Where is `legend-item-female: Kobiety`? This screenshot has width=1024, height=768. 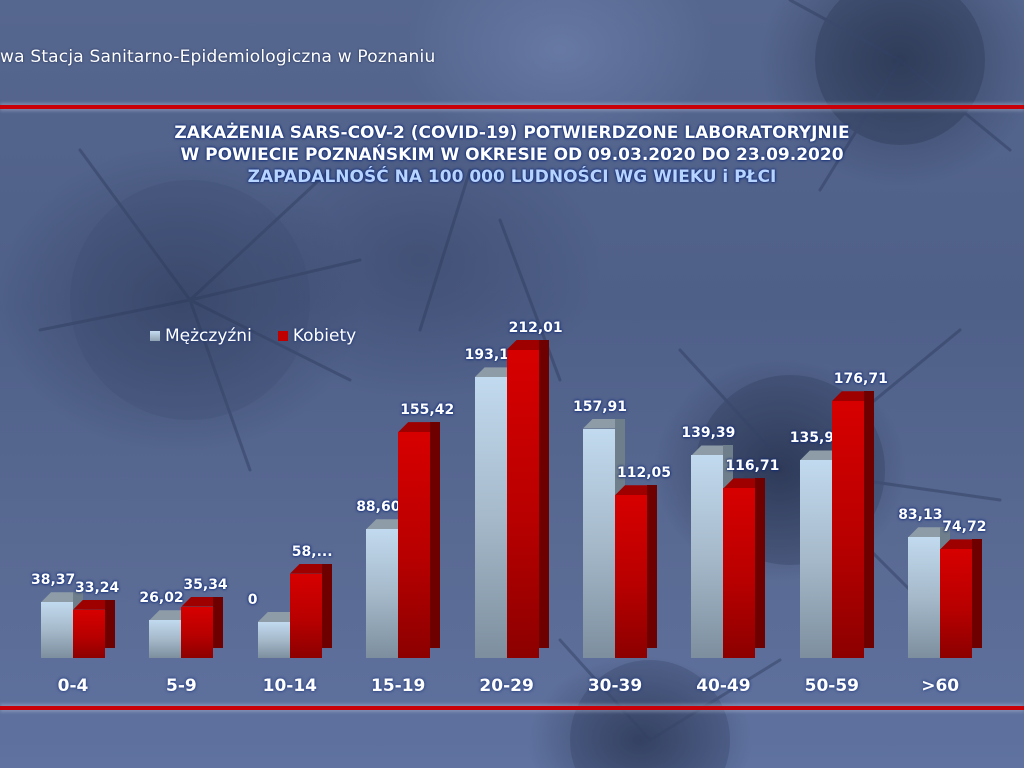
legend-item-female: Kobiety is located at coordinates (317, 336).